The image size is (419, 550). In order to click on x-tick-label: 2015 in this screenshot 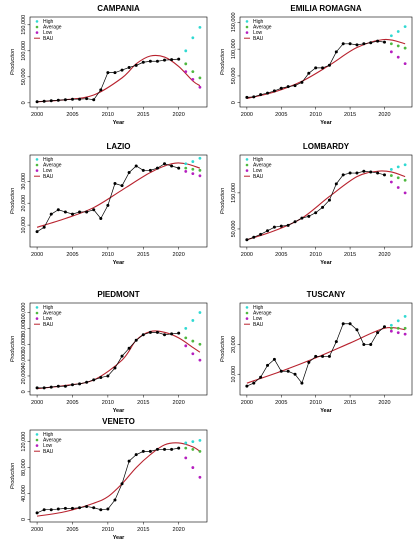, I will do `click(143, 403)`.